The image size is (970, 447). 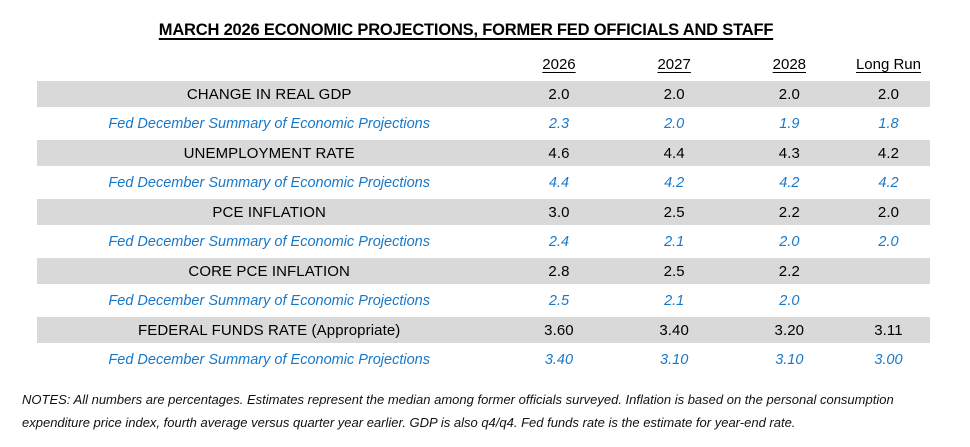 I want to click on header-label-spacer, so click(x=269, y=67).